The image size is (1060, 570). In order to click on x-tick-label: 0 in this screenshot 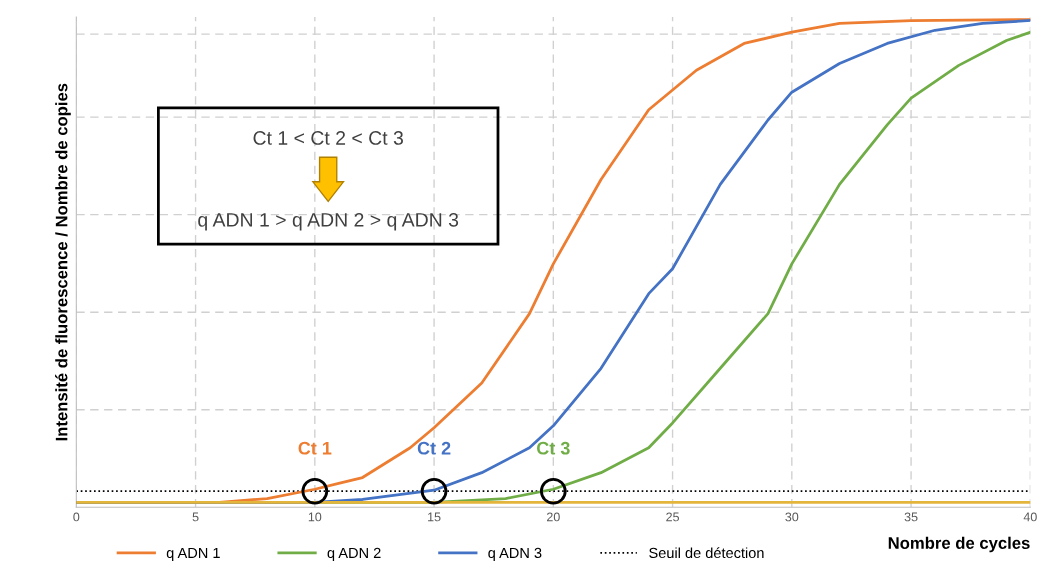, I will do `click(76, 517)`.